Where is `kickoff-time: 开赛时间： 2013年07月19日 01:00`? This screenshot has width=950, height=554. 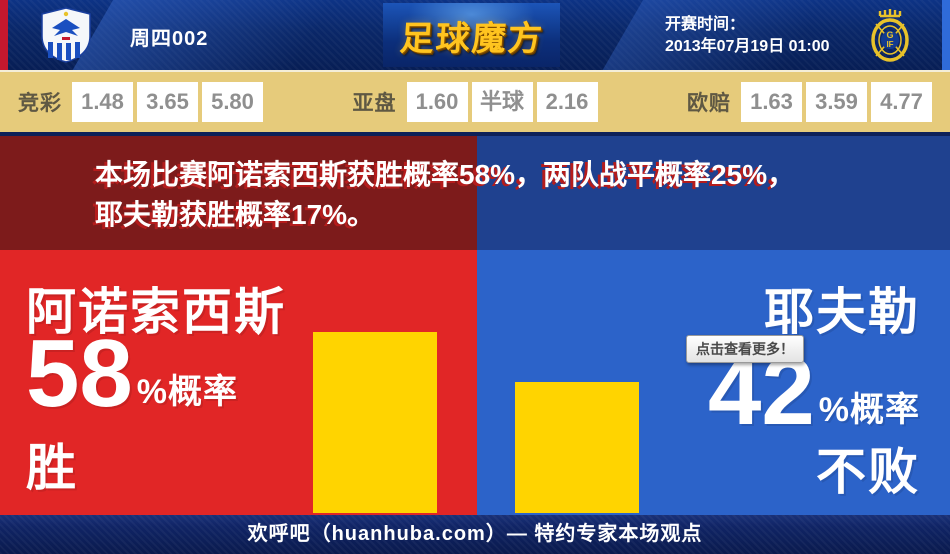
kickoff-time: 开赛时间： 2013年07月19日 01:00 is located at coordinates (747, 36).